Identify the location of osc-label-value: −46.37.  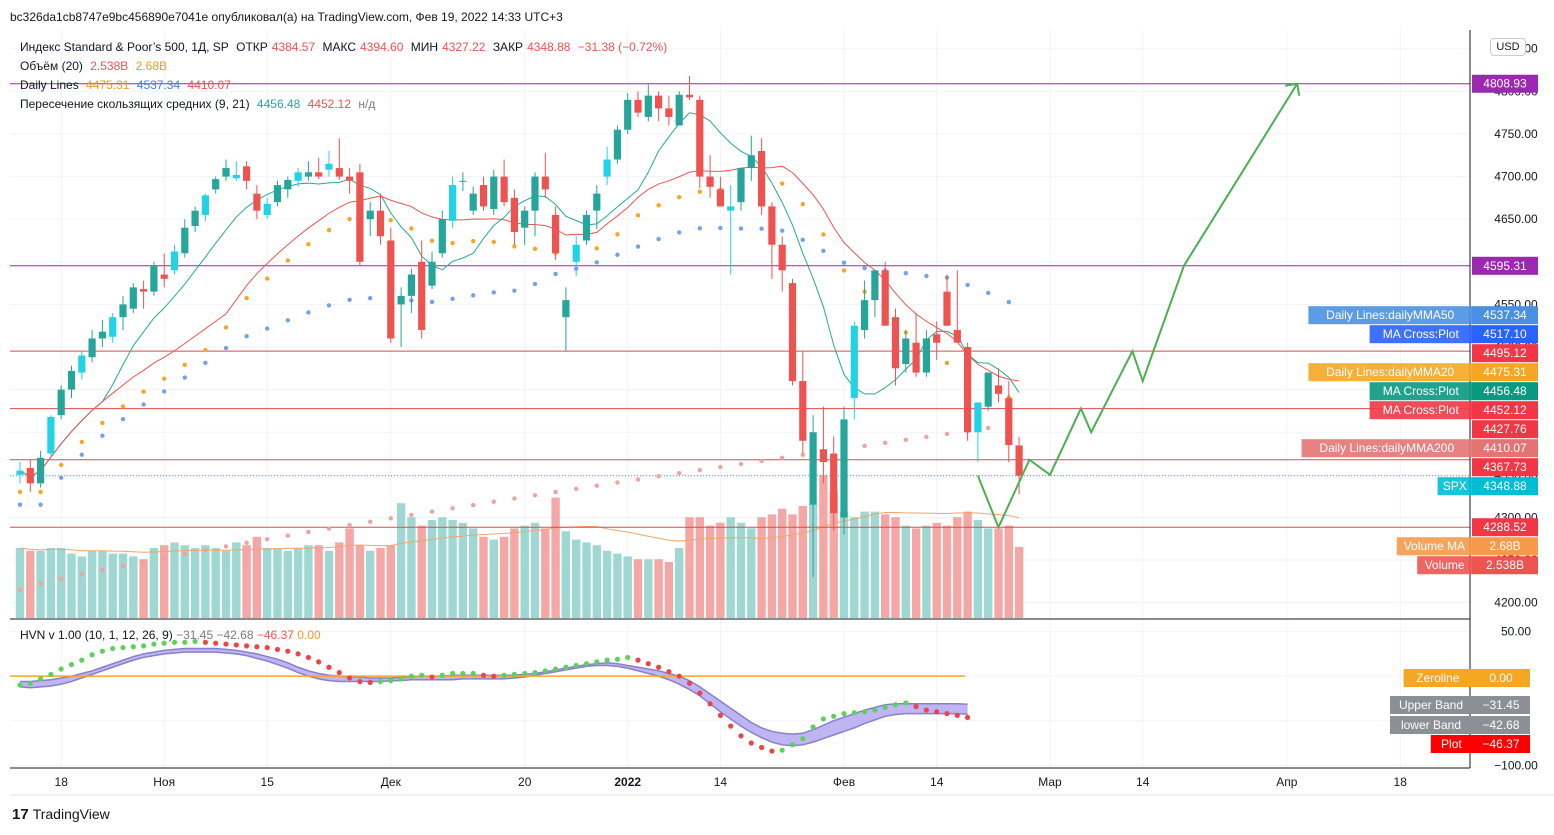
(1500, 744).